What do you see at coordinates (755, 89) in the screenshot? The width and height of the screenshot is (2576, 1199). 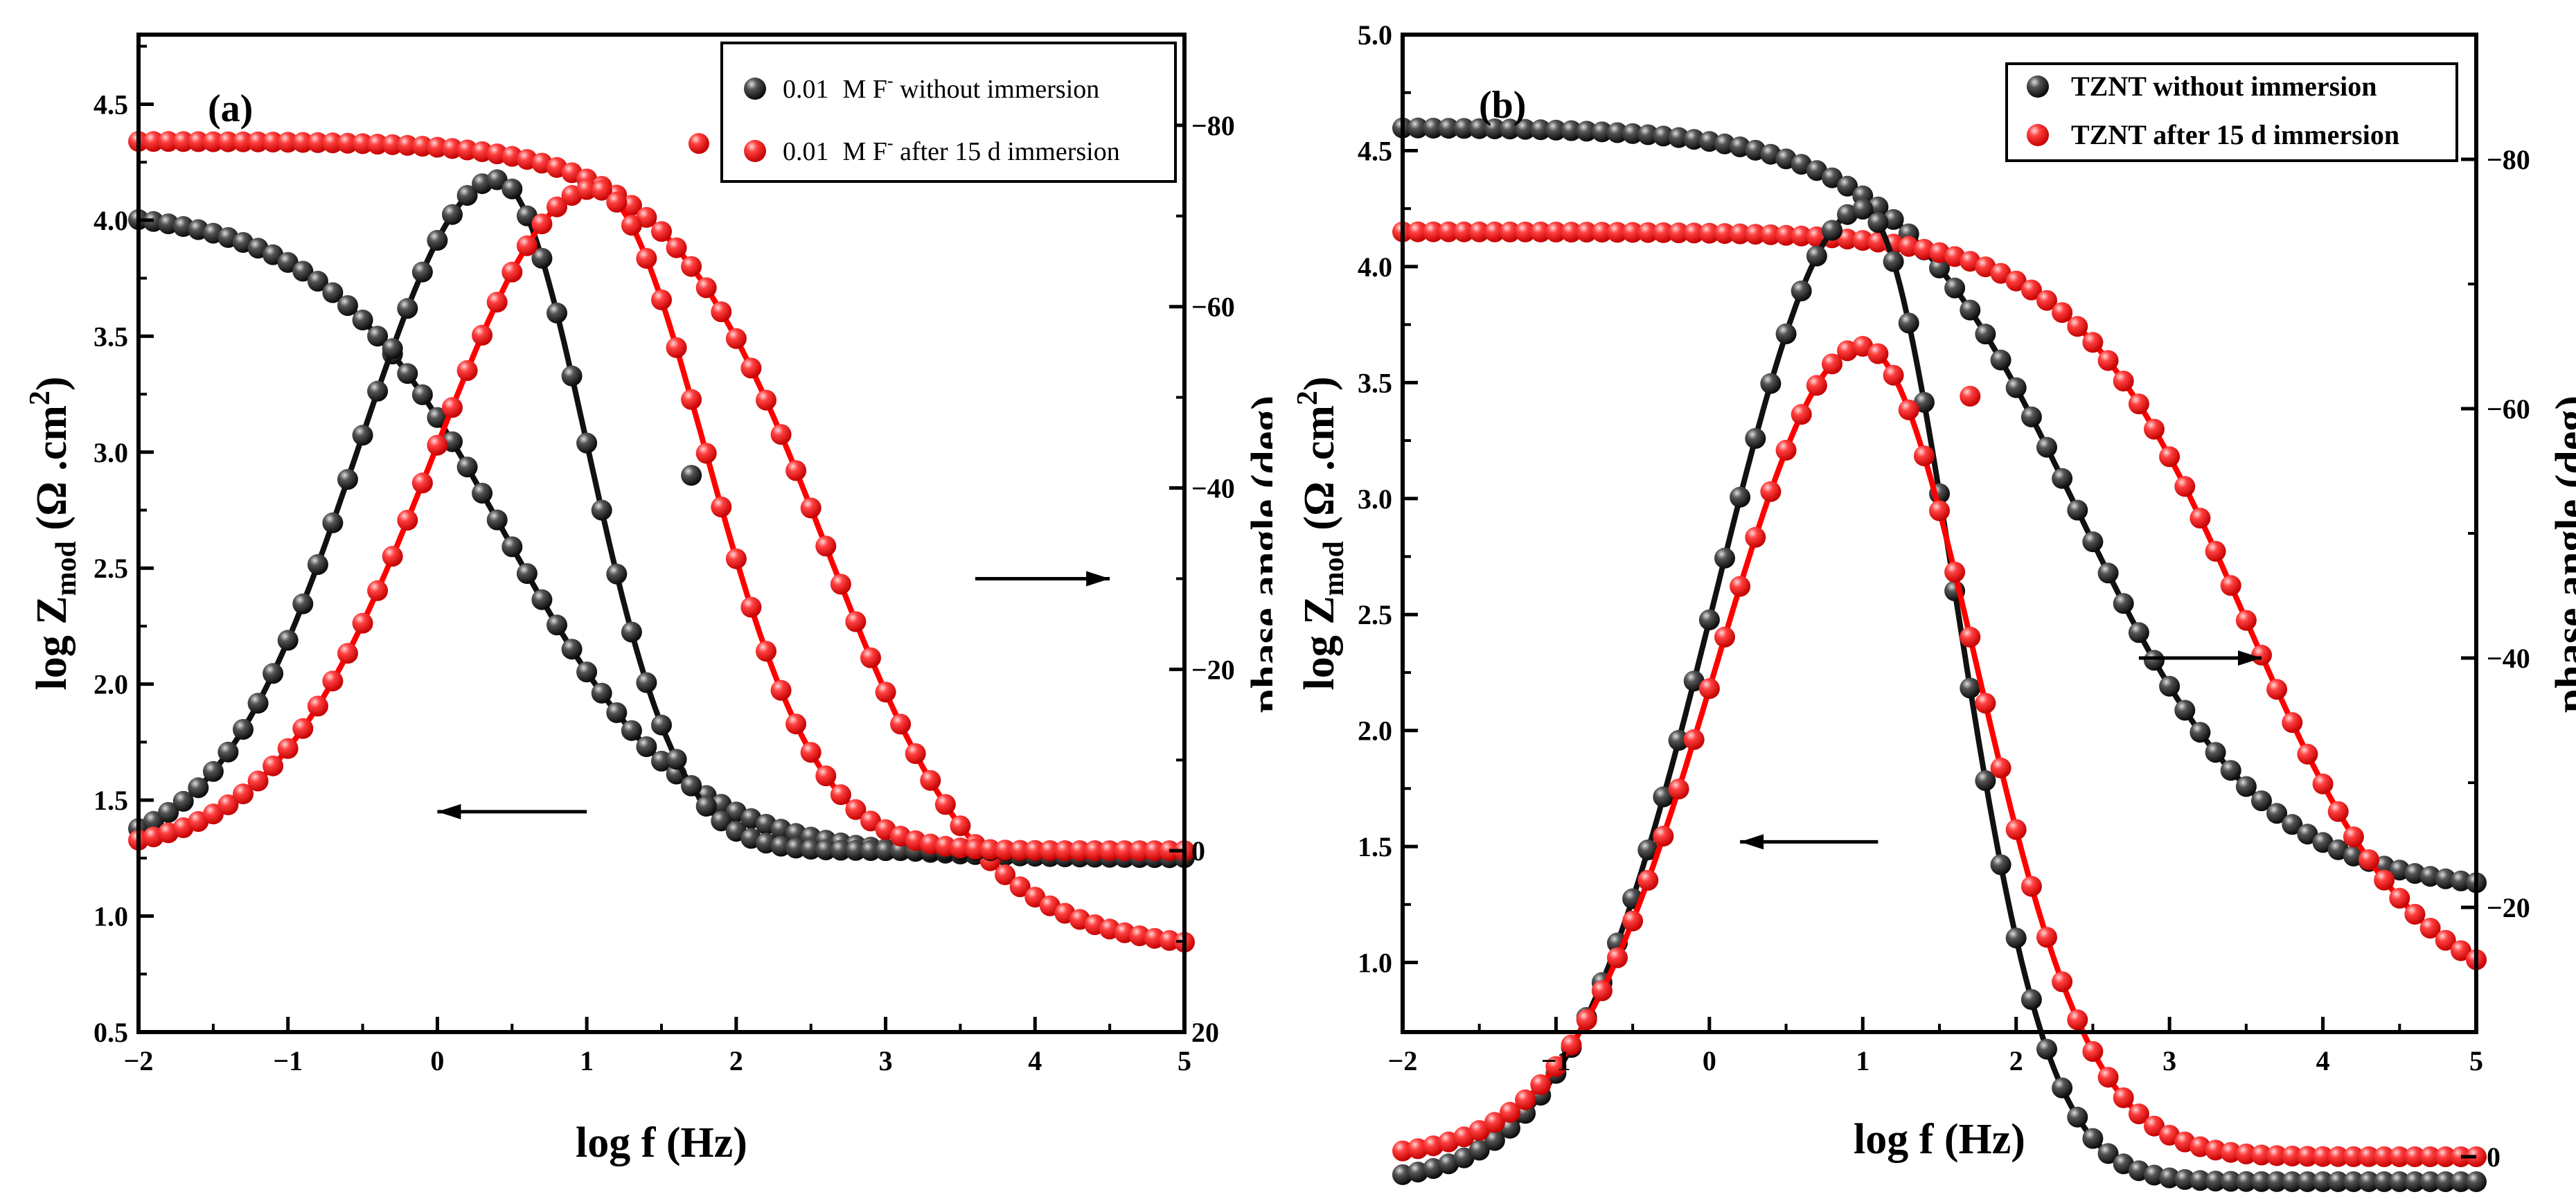 I see `panel-a-legend-marker-black` at bounding box center [755, 89].